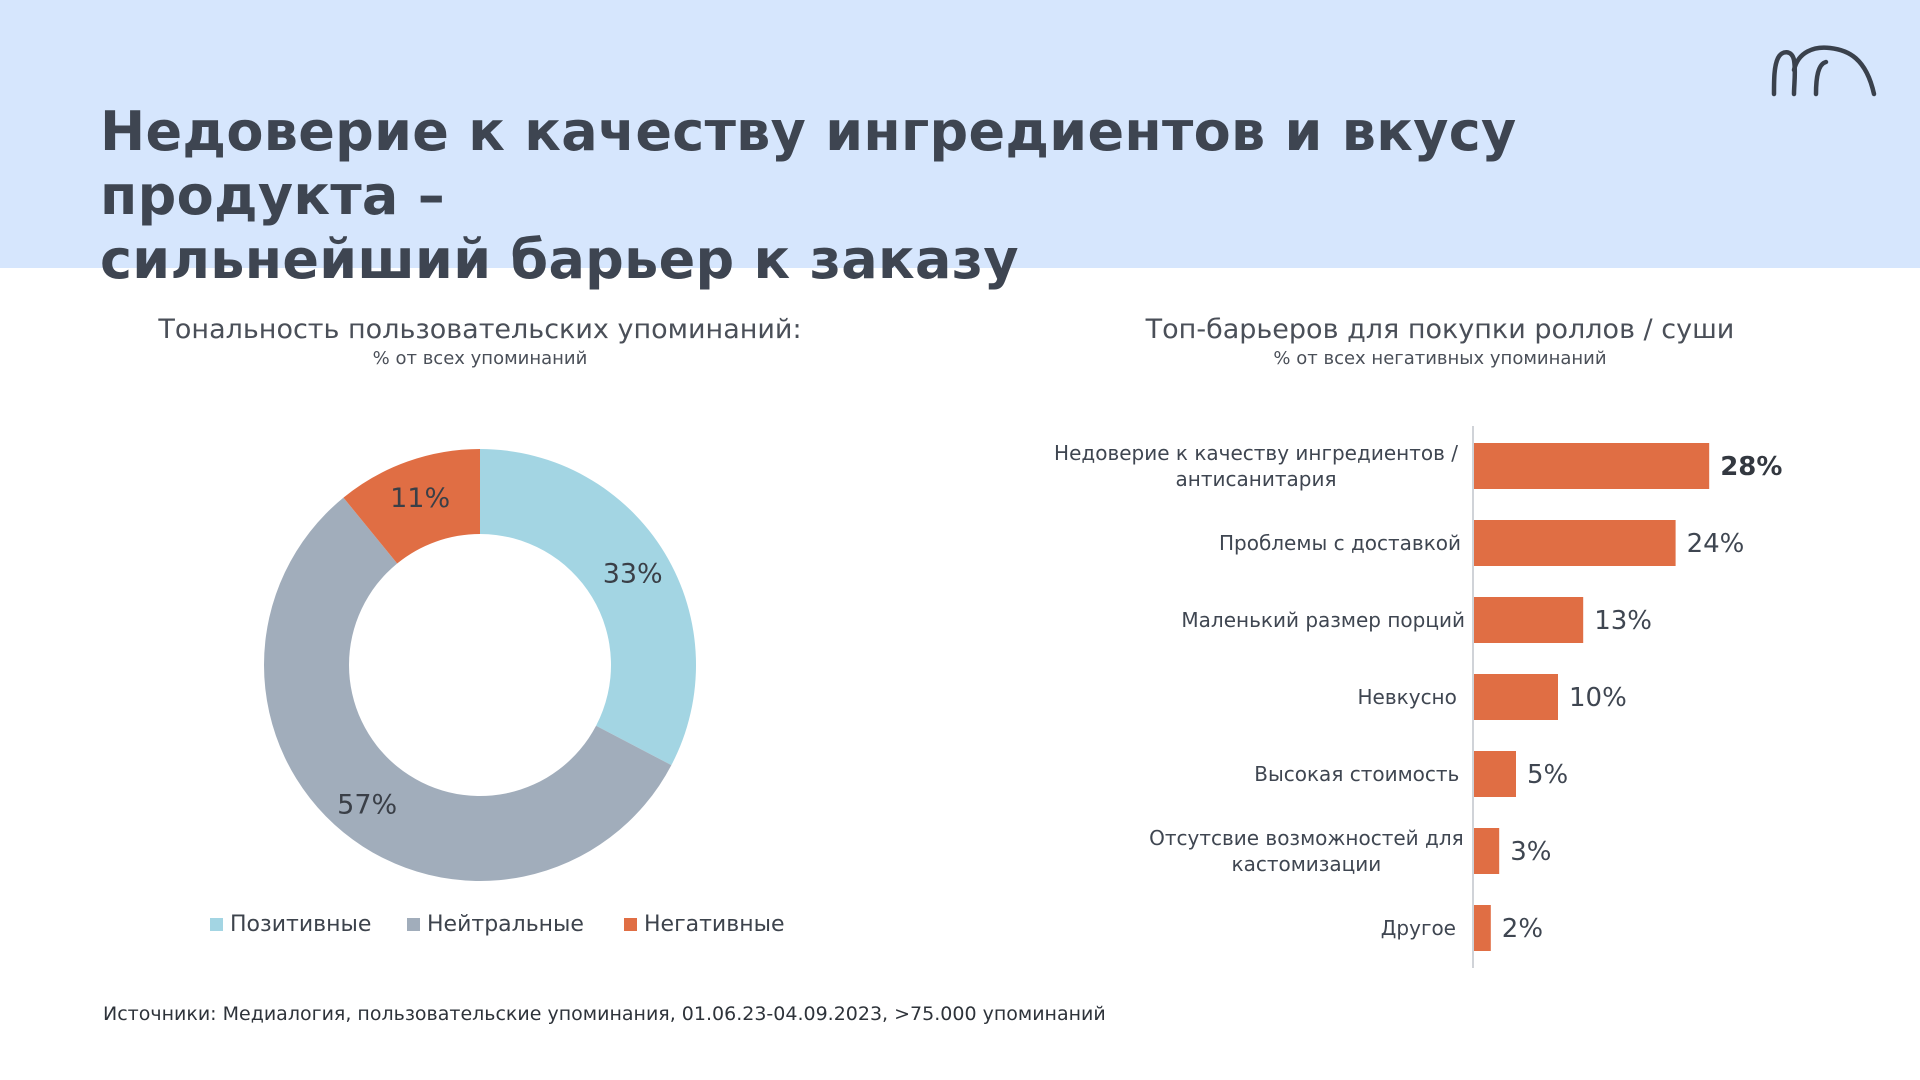  What do you see at coordinates (559, 259) in the screenshot?
I see `page-title-line-2: сильнейший барьер к заказу` at bounding box center [559, 259].